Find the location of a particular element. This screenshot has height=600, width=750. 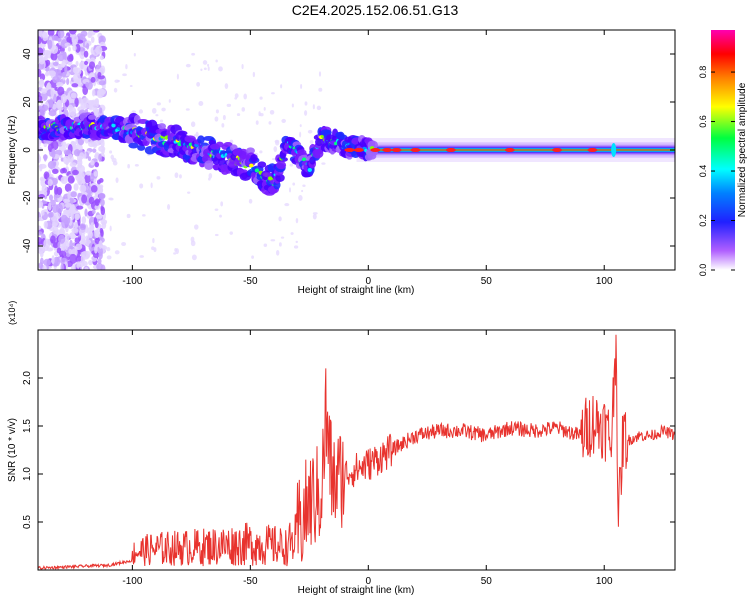

spectrum-y-tick-label: 20 is located at coordinates (27, 102).